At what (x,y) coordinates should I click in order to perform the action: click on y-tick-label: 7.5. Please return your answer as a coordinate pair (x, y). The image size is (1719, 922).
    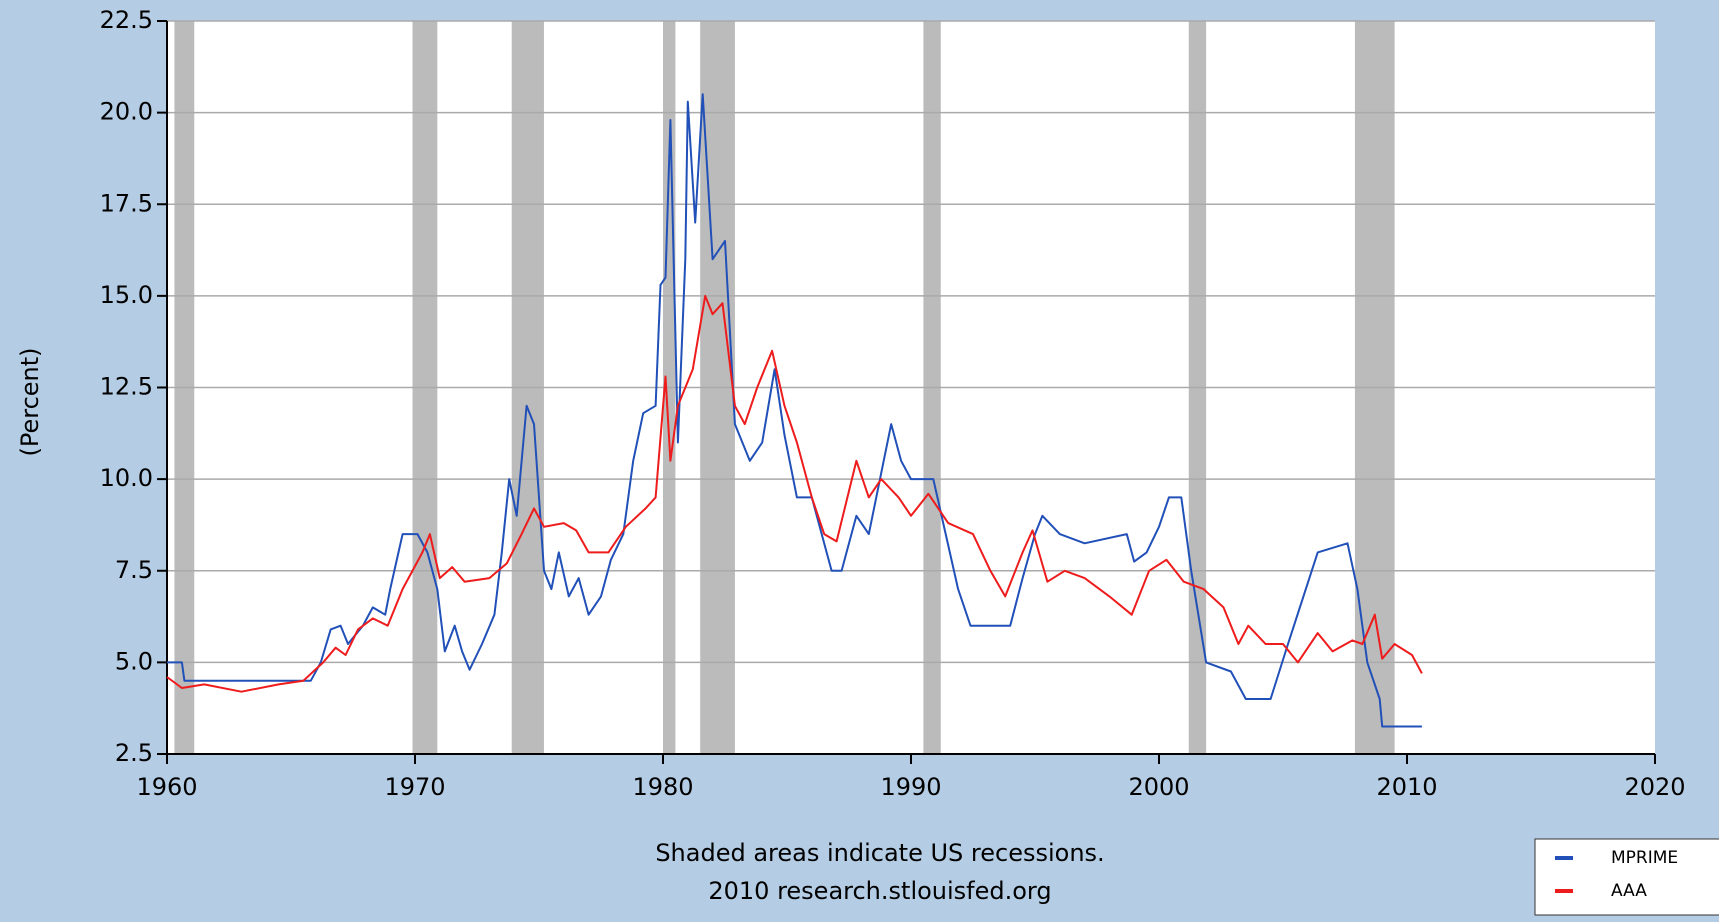
    Looking at the image, I should click on (134, 570).